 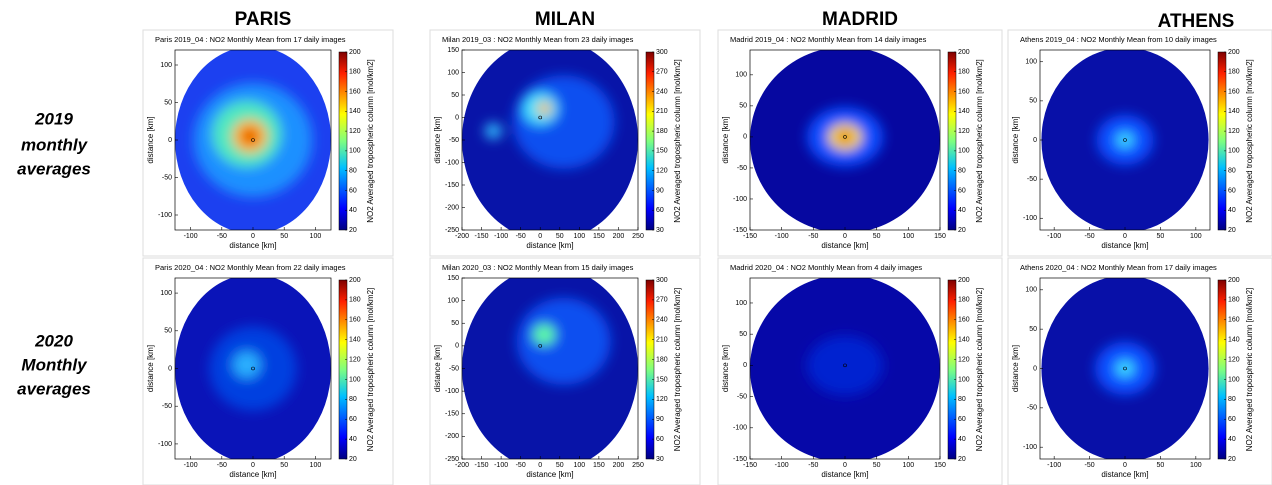 I want to click on y-tick-label: -250, so click(x=452, y=230).